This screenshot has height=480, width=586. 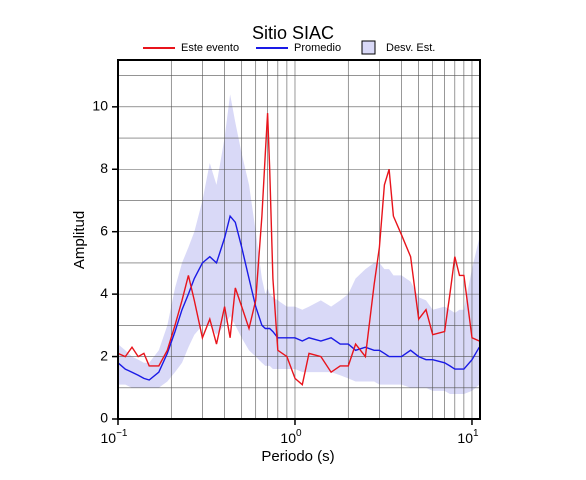 What do you see at coordinates (299, 433) in the screenshot?
I see `x-tick-exponent: 0` at bounding box center [299, 433].